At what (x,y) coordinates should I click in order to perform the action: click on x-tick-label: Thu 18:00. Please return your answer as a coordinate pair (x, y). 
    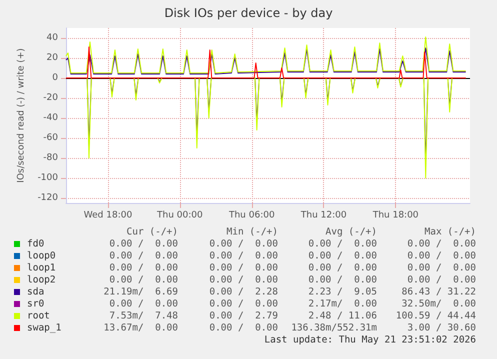
    Looking at the image, I should click on (395, 215).